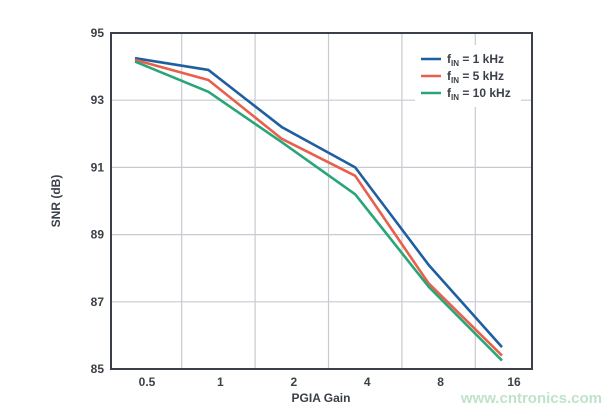 This screenshot has width=610, height=413. What do you see at coordinates (147, 382) in the screenshot?
I see `x-tick-label: 0.5` at bounding box center [147, 382].